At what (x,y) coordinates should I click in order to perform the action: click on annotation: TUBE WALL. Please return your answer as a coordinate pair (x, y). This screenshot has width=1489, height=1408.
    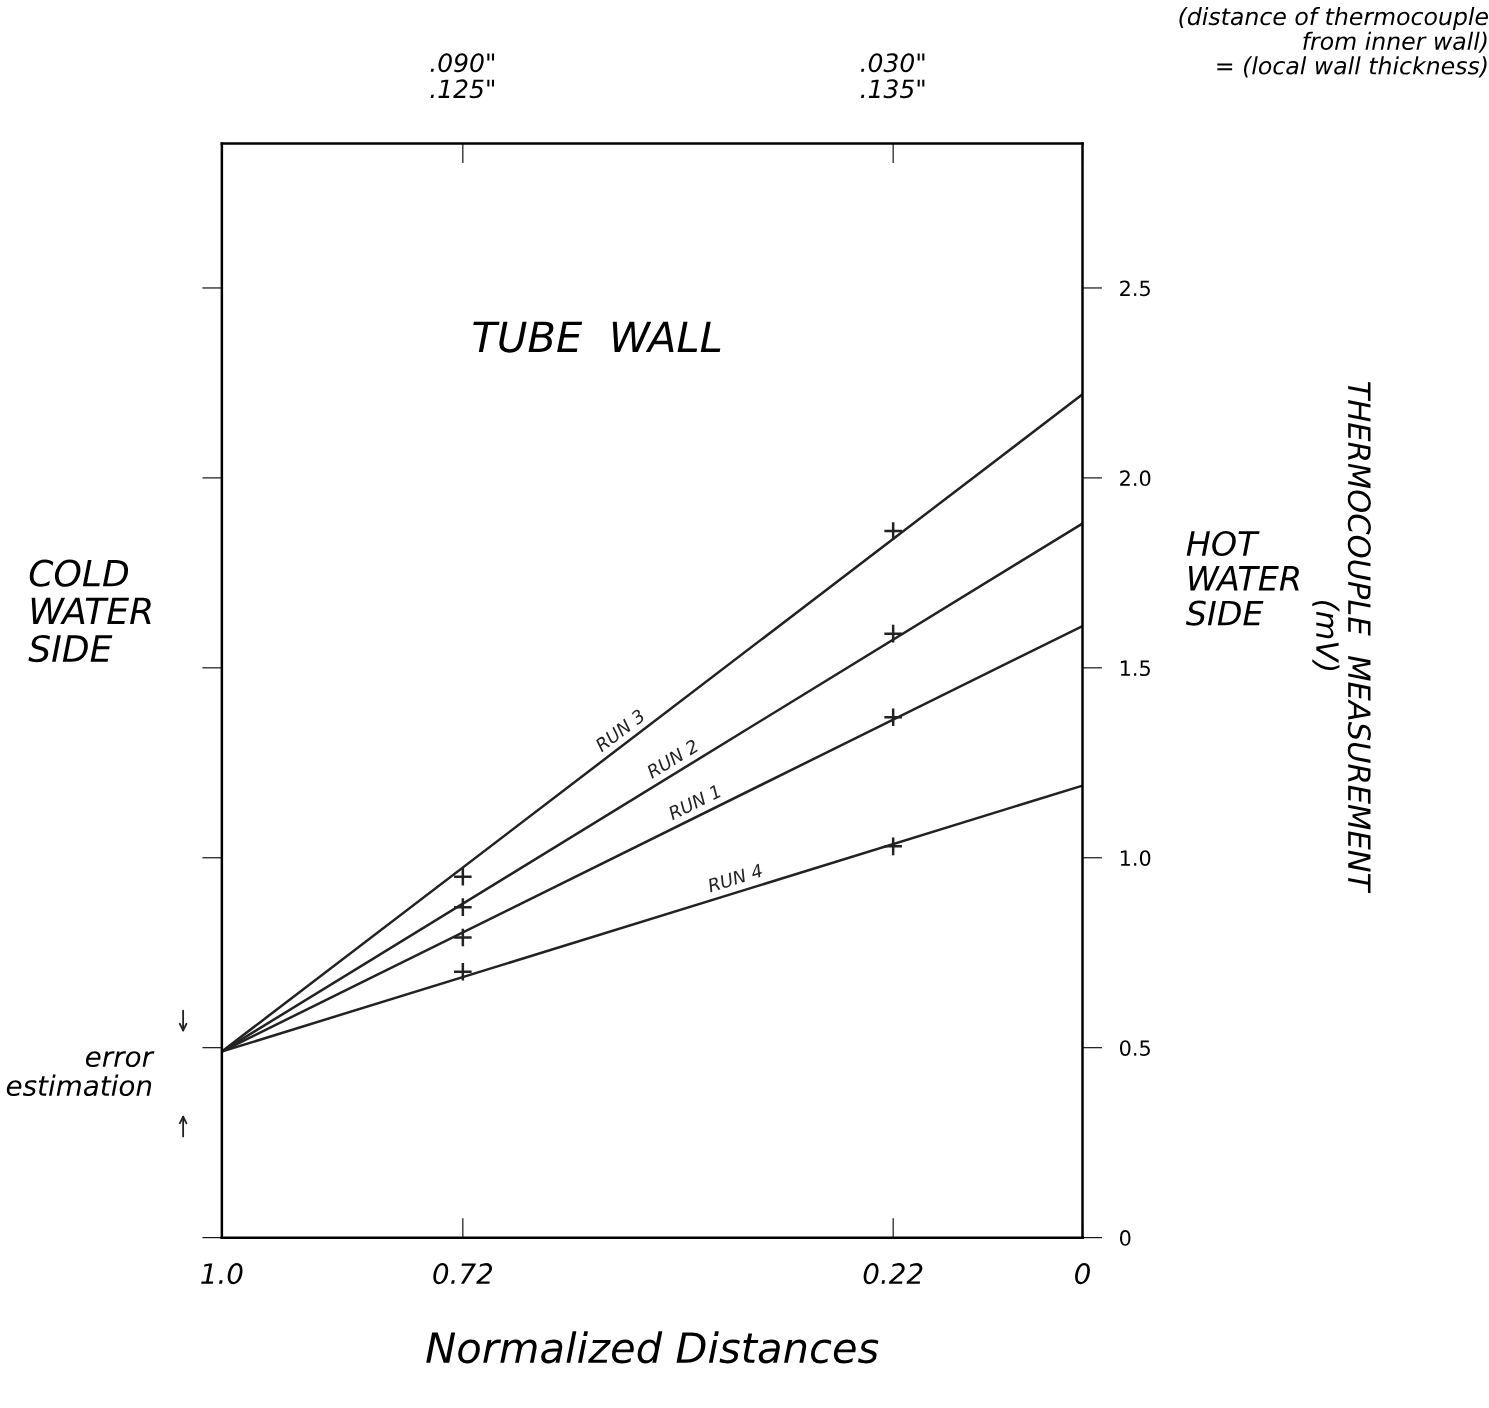
    Looking at the image, I should click on (597, 337).